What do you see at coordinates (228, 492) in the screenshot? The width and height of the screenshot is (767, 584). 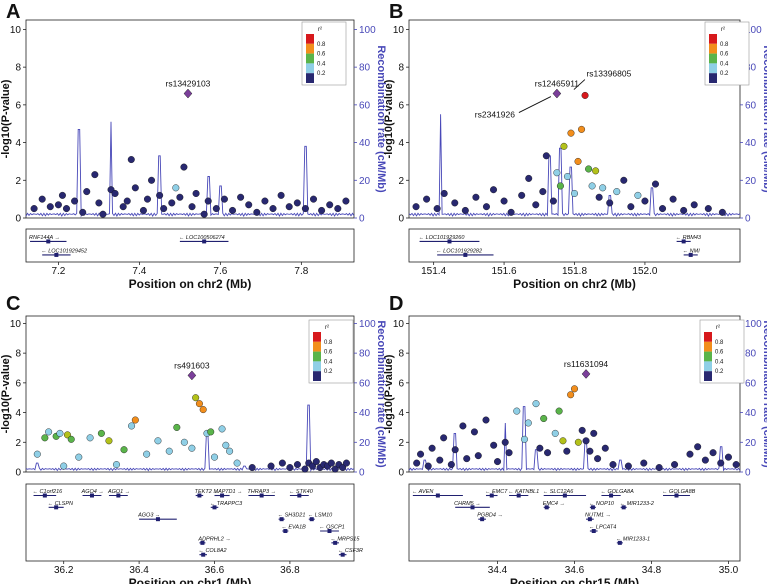 I see `gene-label: MAP7D1 →` at bounding box center [228, 492].